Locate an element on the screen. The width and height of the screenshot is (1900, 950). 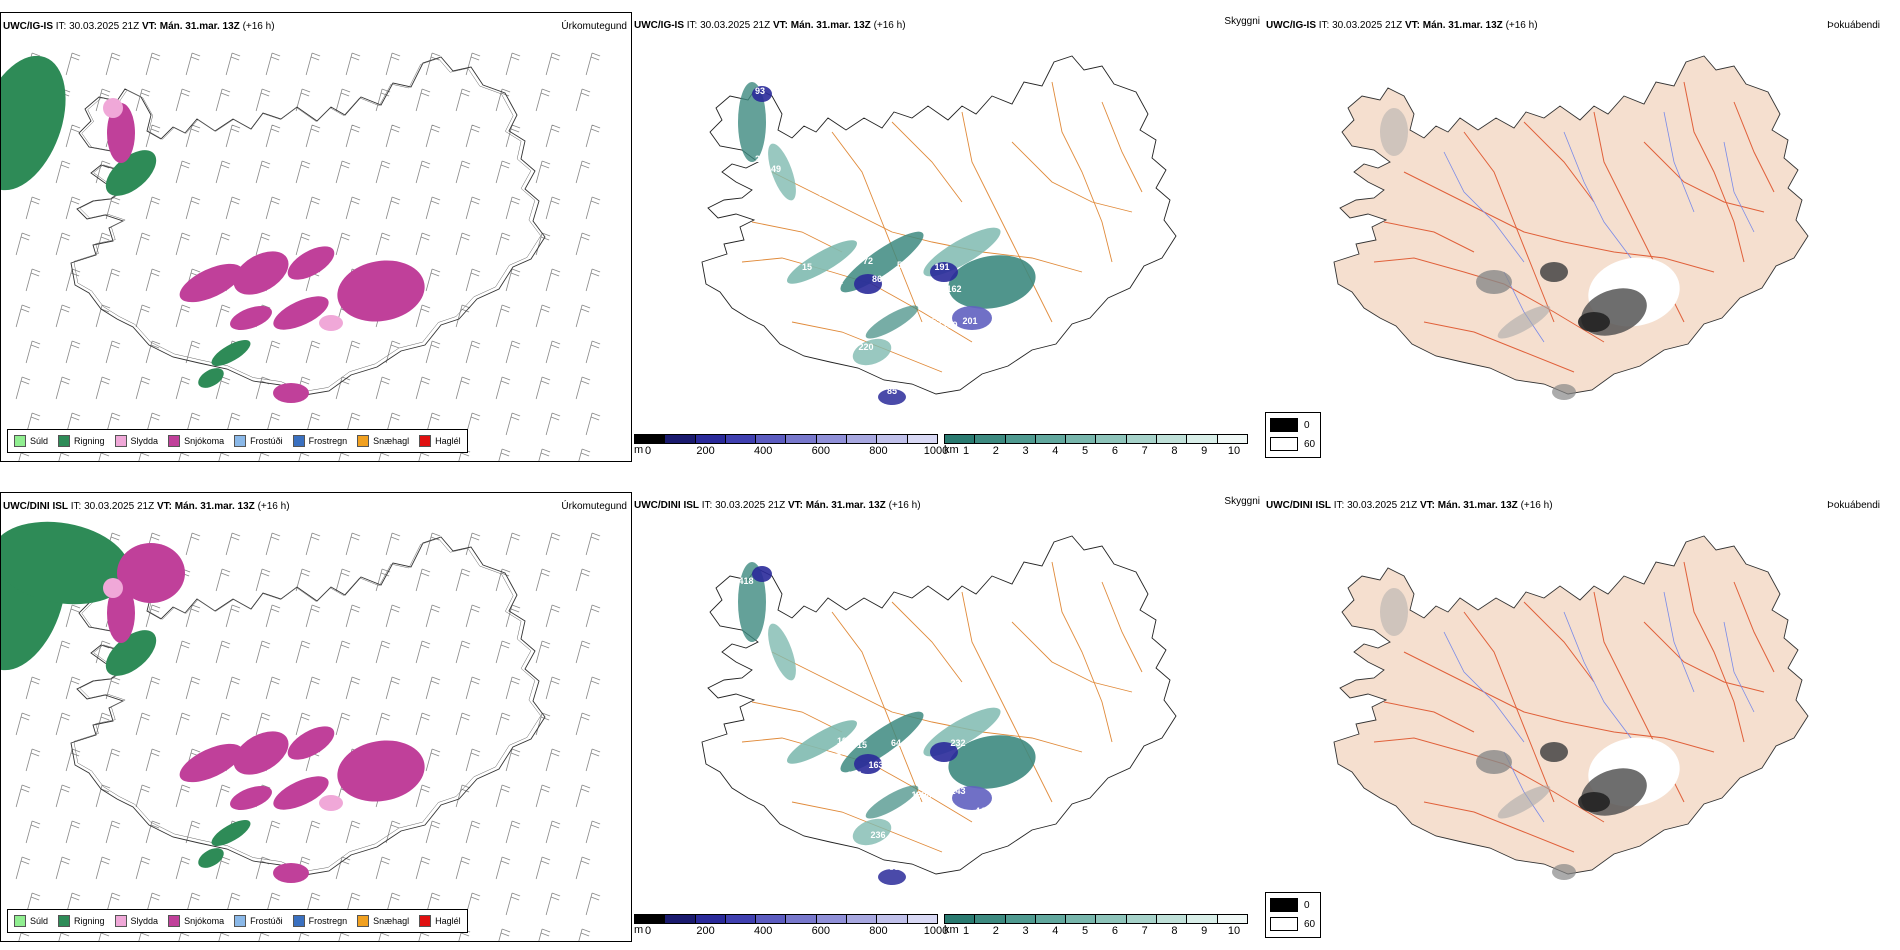
snow-depth-label: 163 is located at coordinates (875, 765).